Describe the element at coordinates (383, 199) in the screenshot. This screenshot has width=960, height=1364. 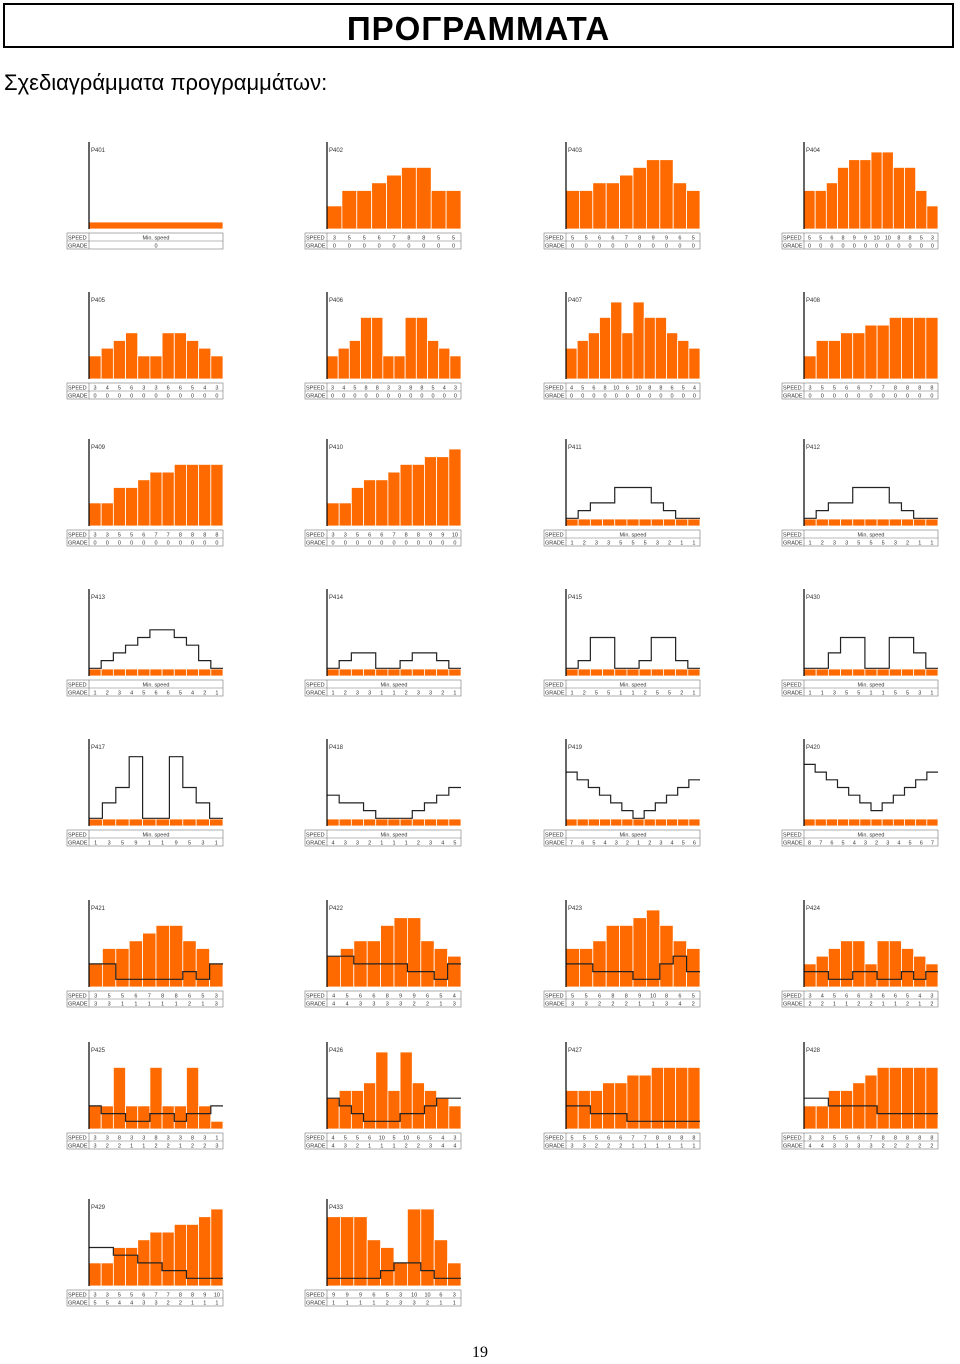
I see `program-p402: P402 SPEED GRADE 3 5 5 6 7 8 8 5 5 0 0 0 0 0 0 0 0 0` at that location.